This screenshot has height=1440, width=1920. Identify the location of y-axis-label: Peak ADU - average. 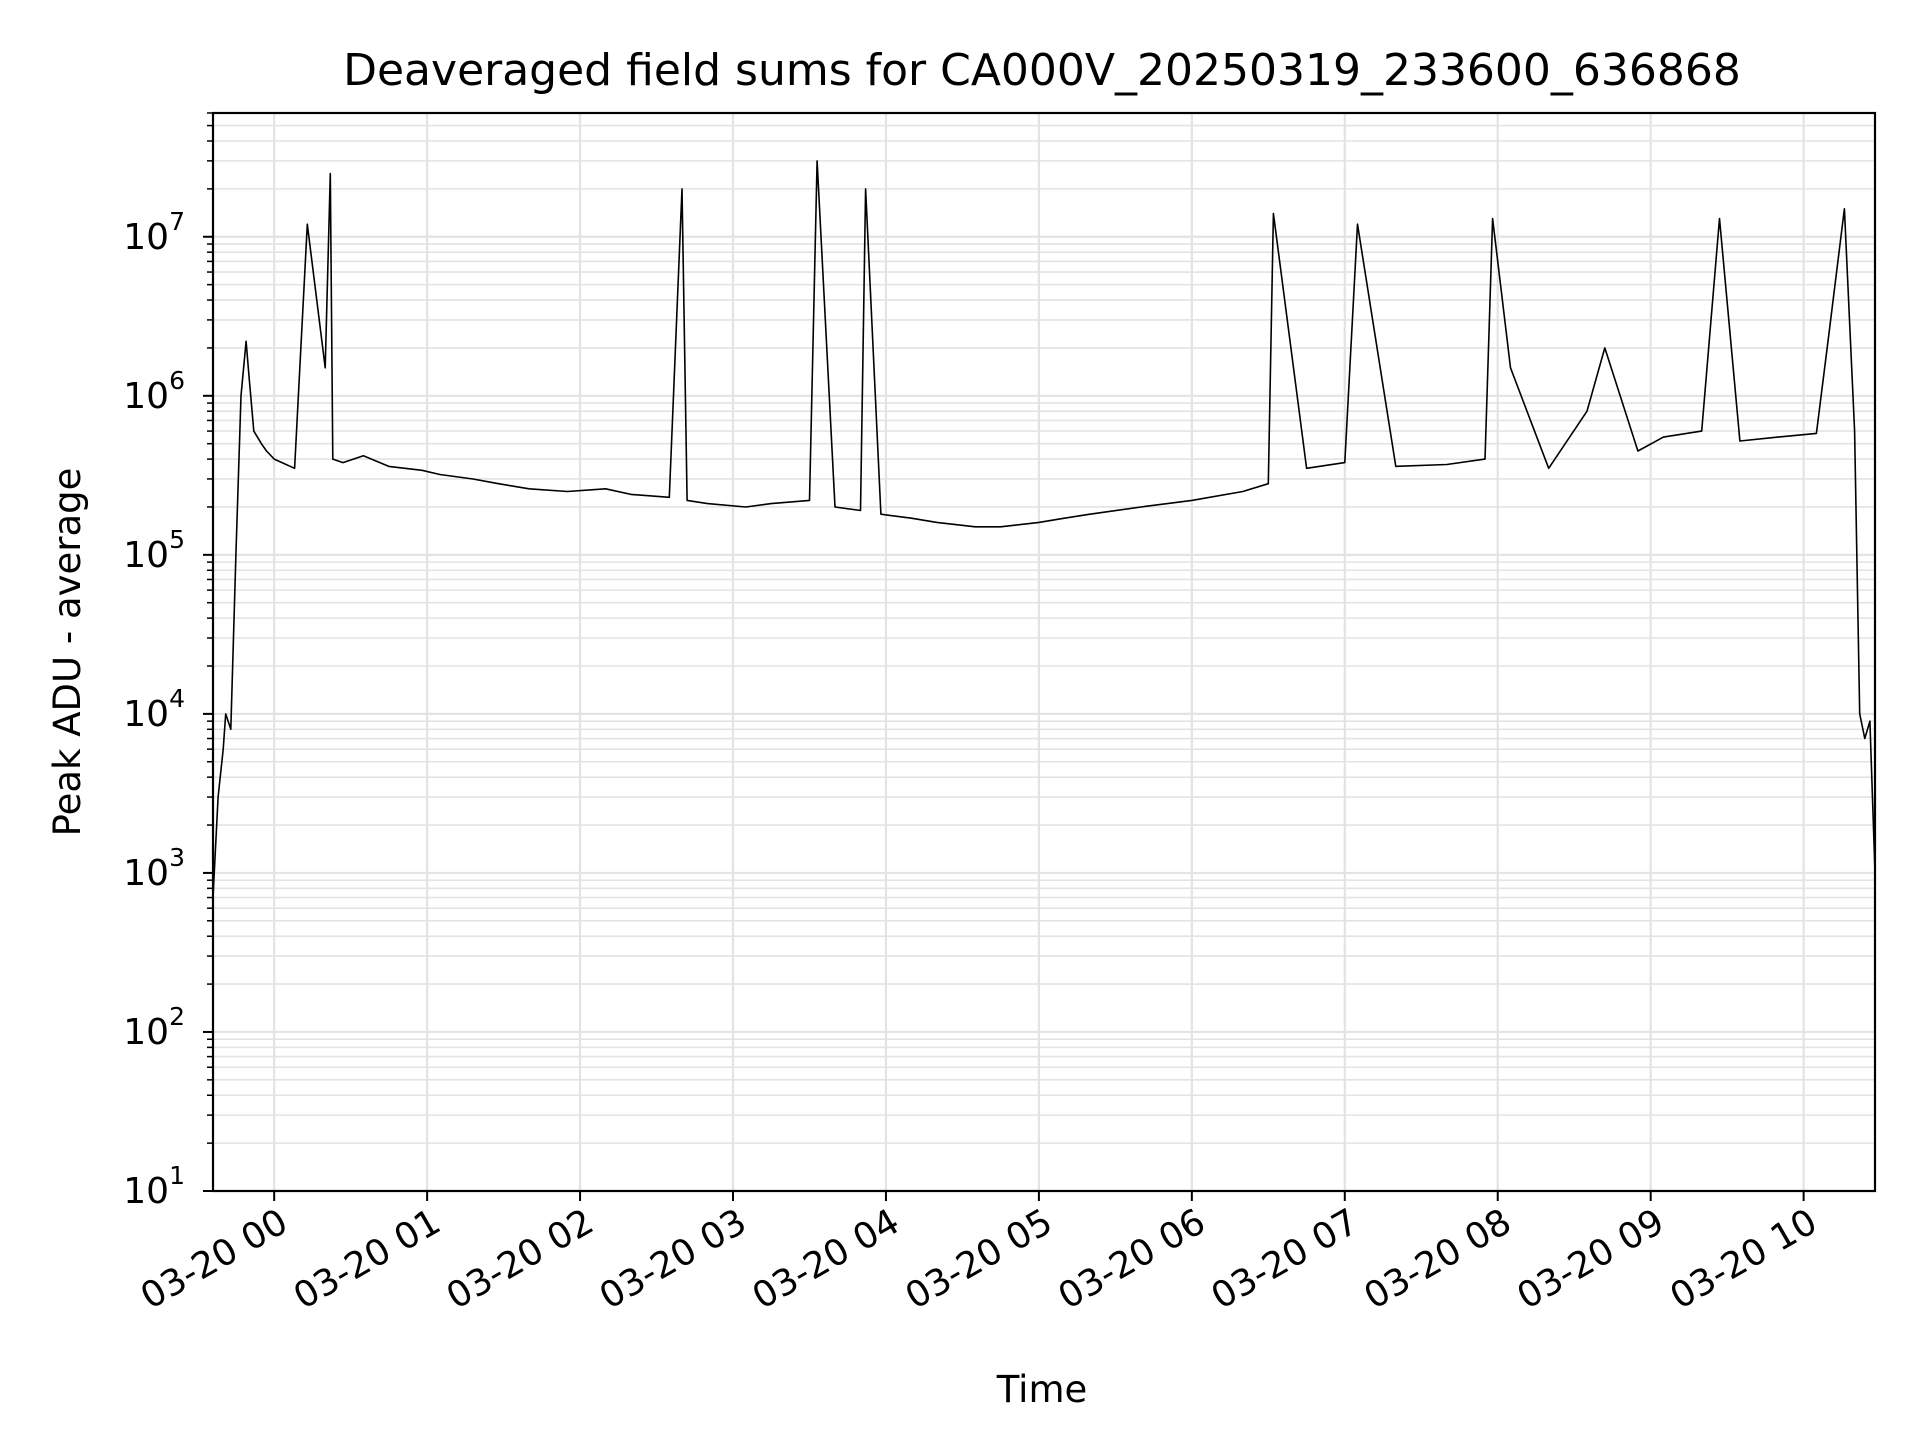
(67, 652).